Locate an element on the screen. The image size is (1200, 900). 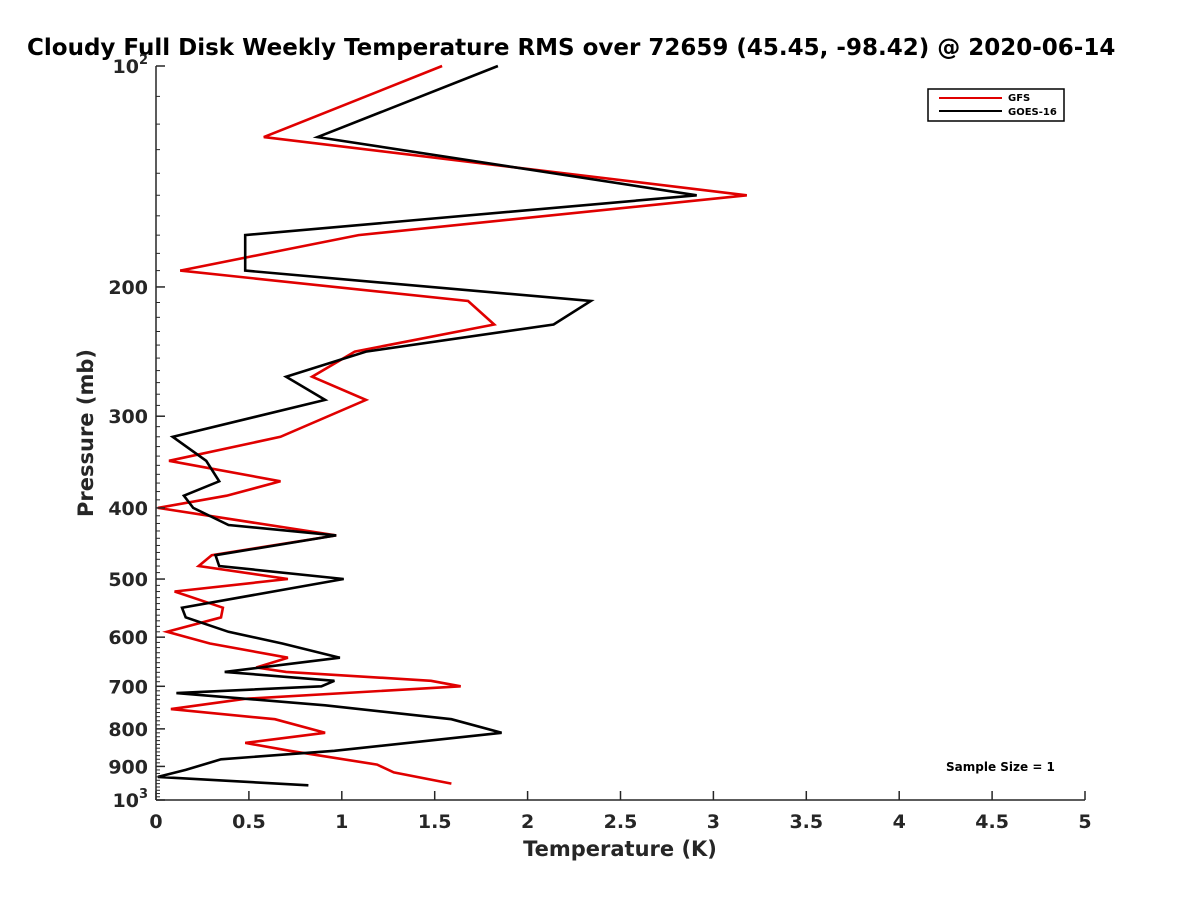
x-tick-label: 3 is located at coordinates (713, 822).